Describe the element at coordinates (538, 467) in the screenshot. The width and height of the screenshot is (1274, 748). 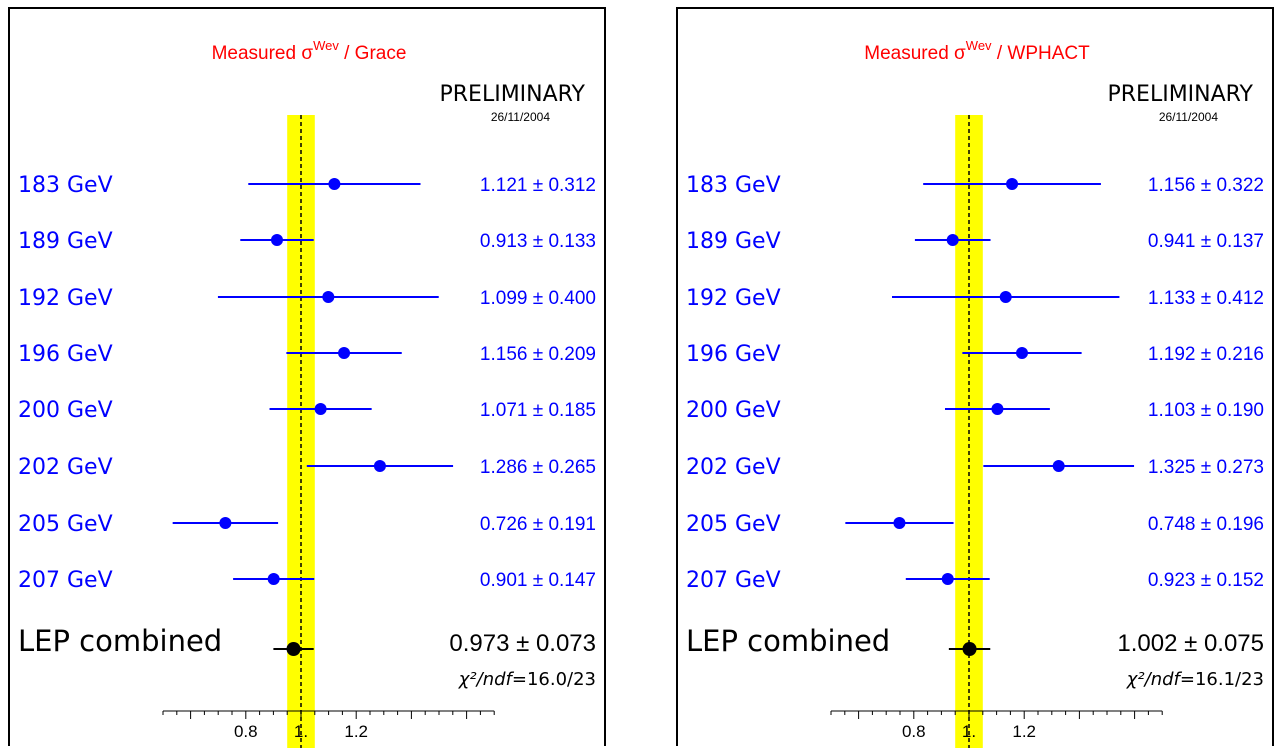
I see `value-label: 1.286 ± 0.265` at that location.